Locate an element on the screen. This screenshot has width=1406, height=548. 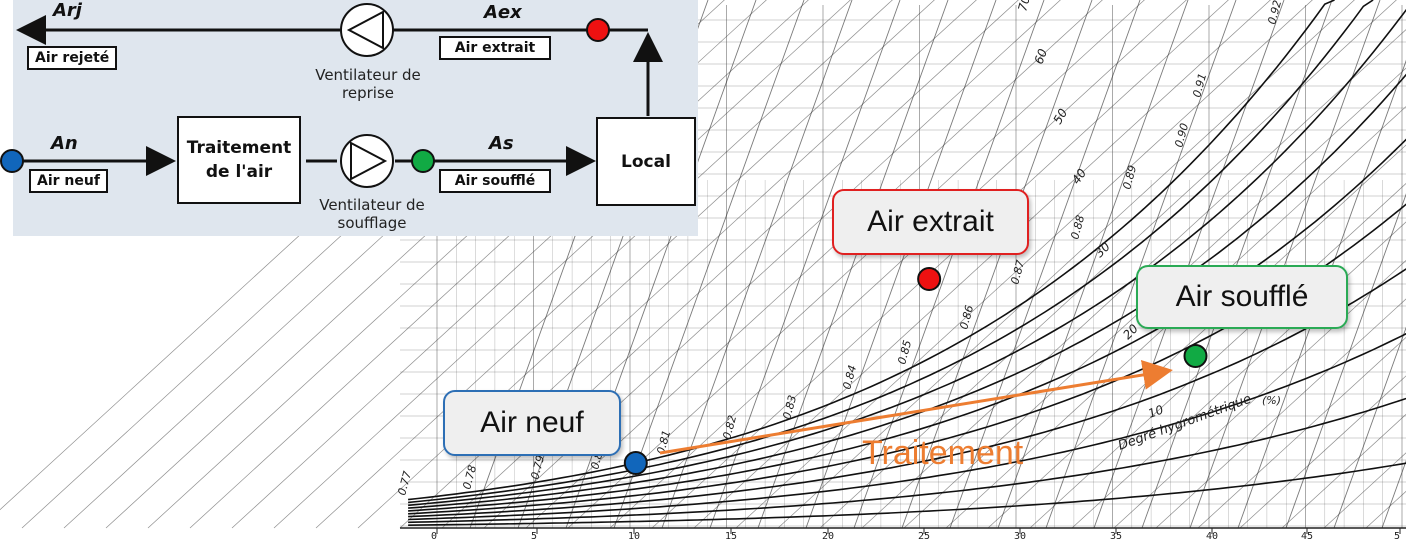
x-tick-label: 10 is located at coordinates (634, 536).